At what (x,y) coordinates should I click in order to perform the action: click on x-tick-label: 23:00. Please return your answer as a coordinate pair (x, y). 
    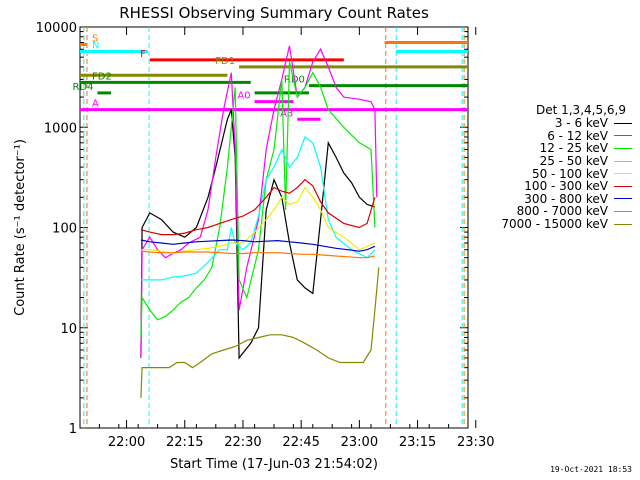
    Looking at the image, I should click on (359, 442).